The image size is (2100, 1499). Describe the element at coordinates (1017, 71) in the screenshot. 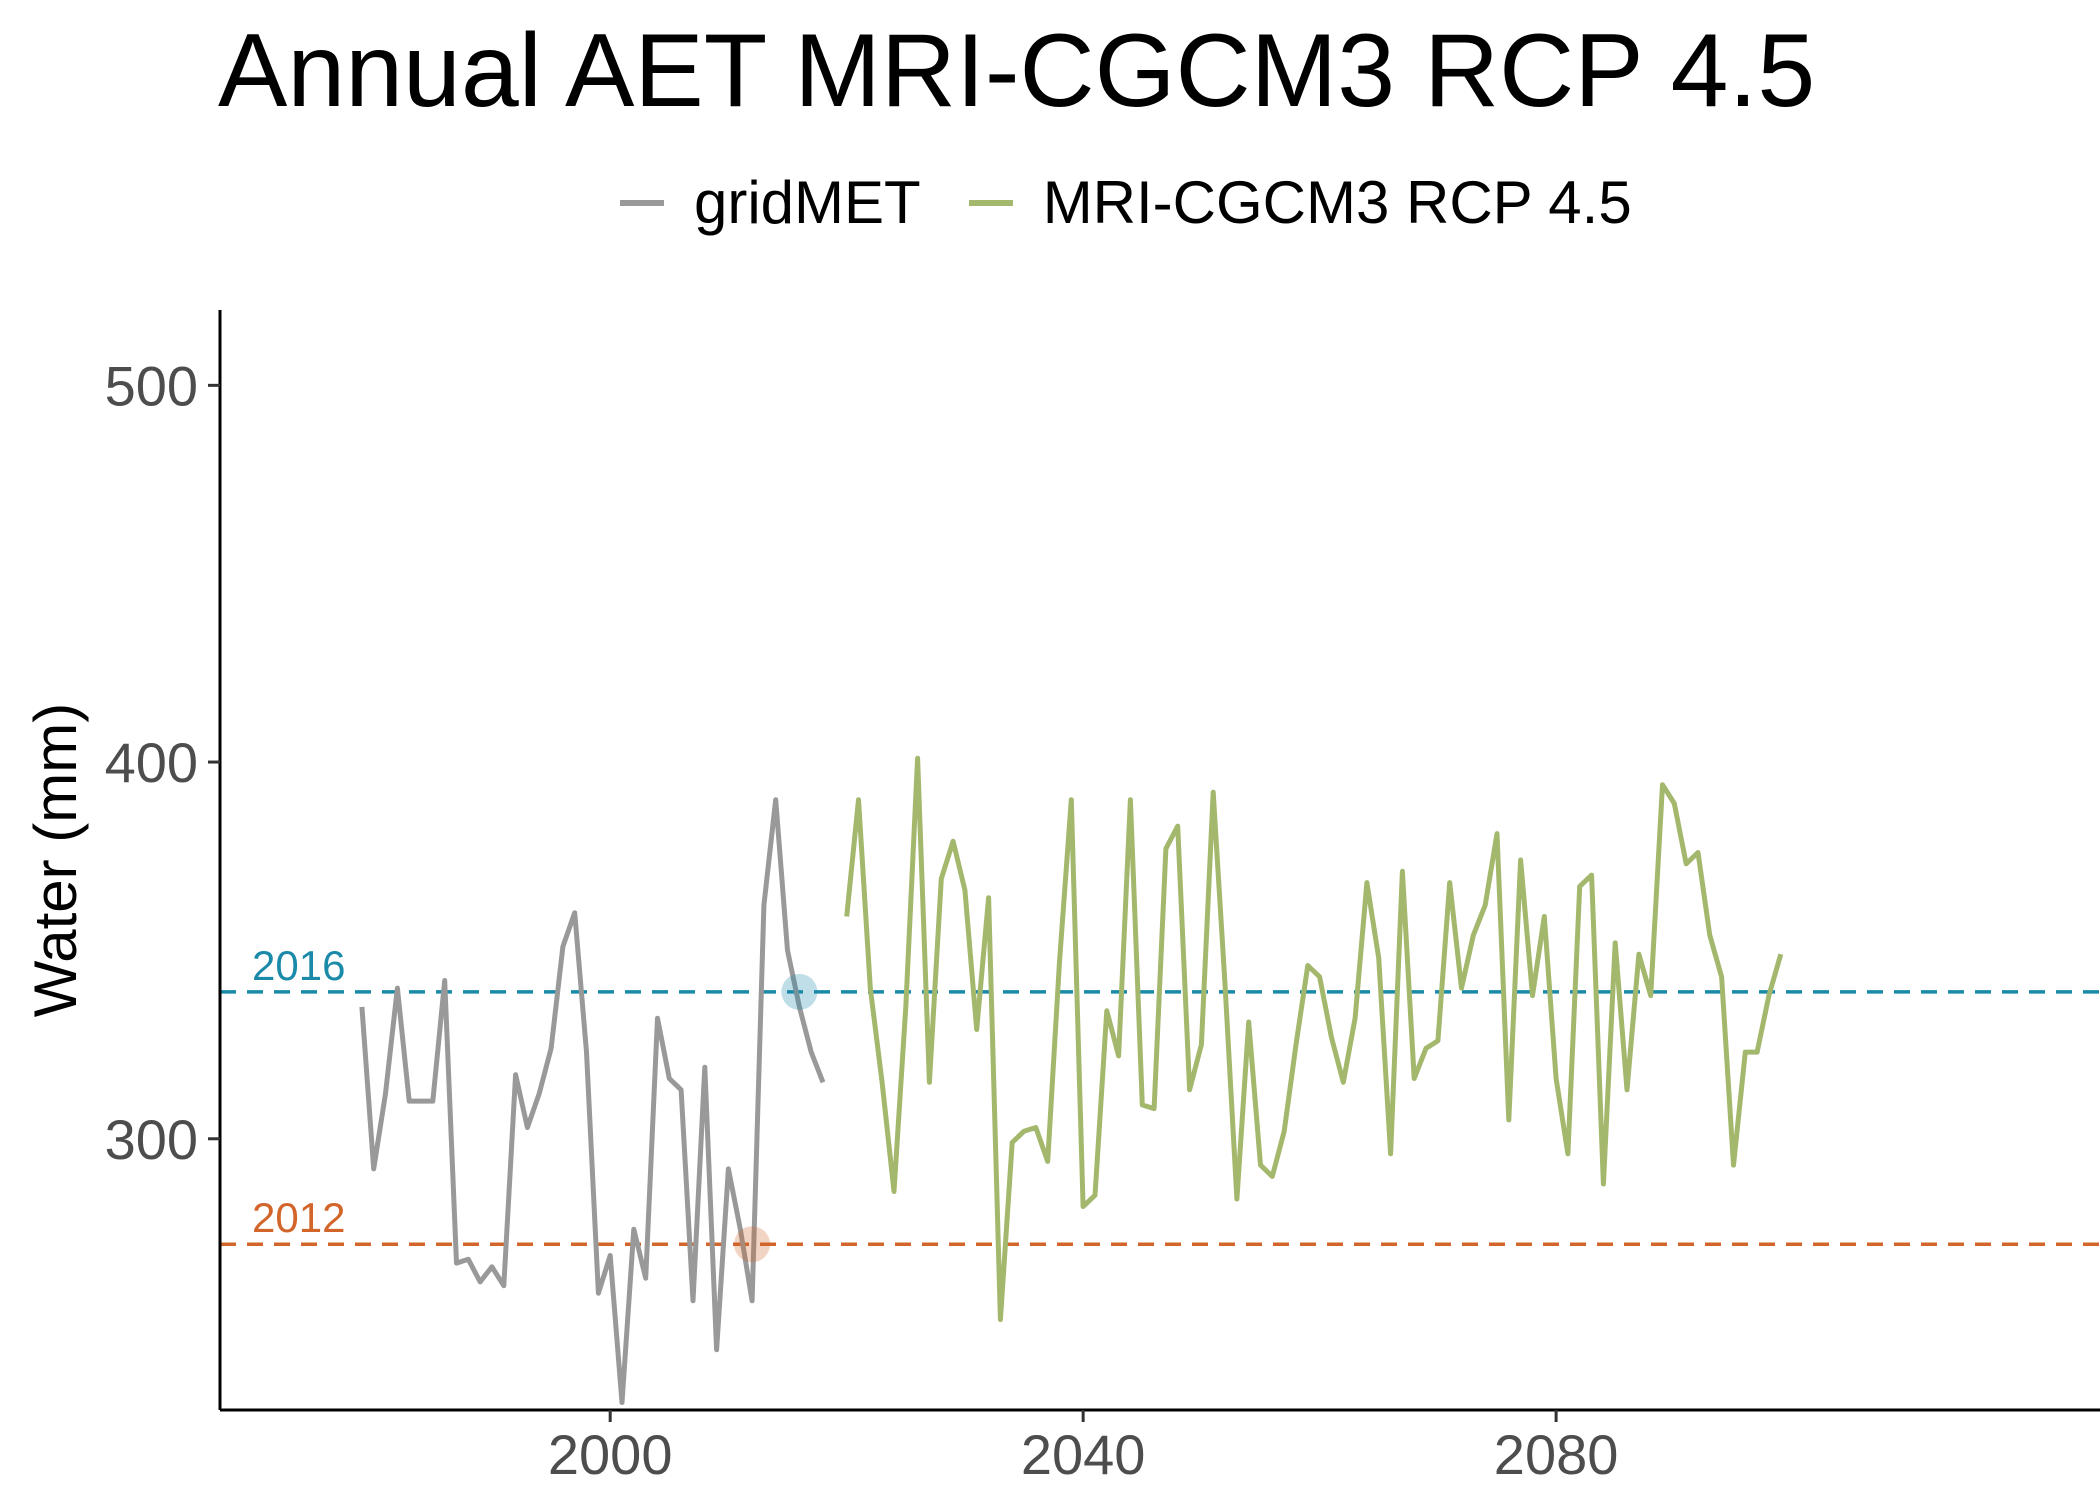

I see `chart-title: Annual AET MRI-CGCM3 RCP 4.5` at that location.